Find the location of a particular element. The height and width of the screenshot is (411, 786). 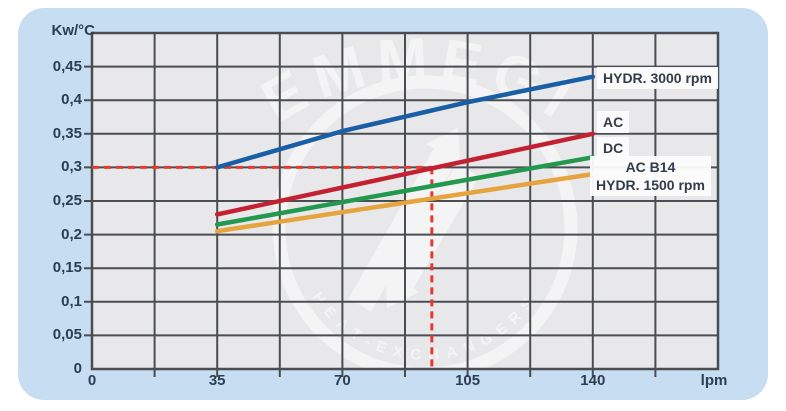

series-line-ac is located at coordinates (405, 174).